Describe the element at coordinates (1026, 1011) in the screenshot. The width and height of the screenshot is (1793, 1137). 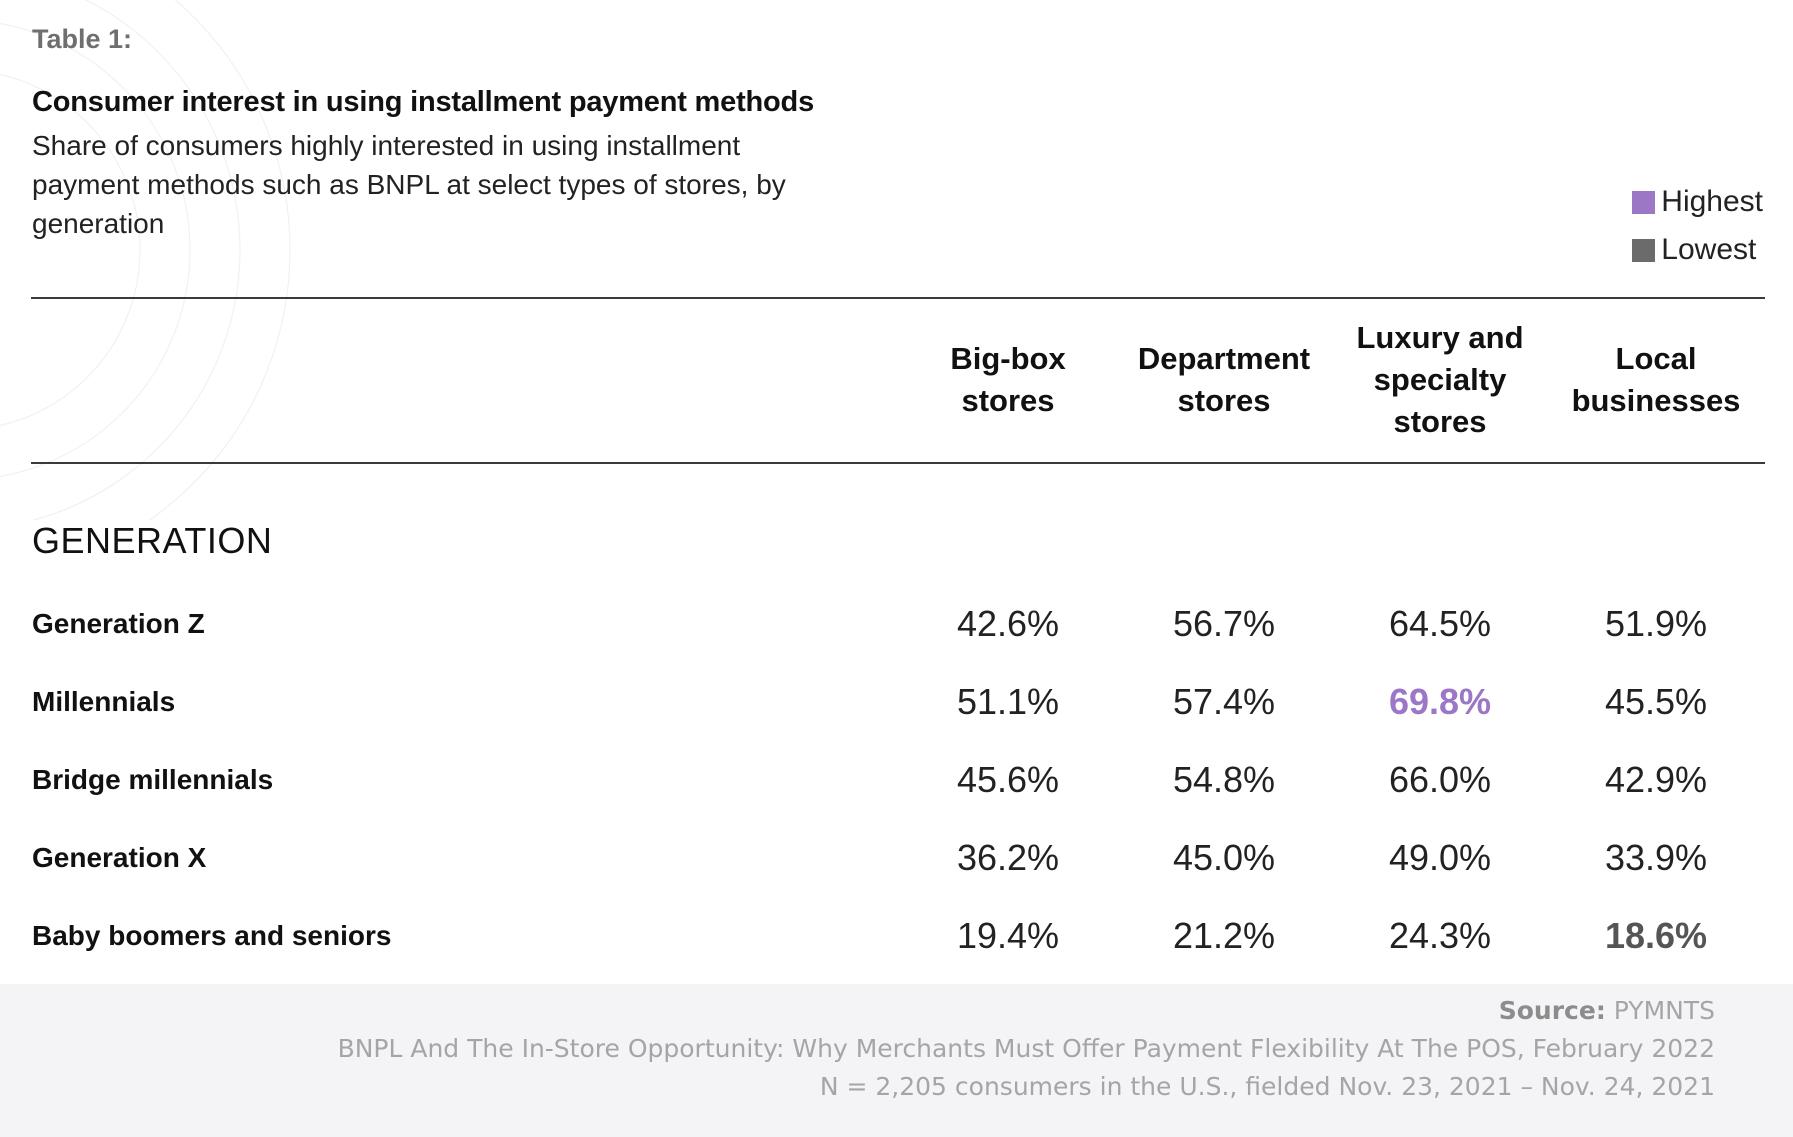
I see `source-line: Source: PYMNTS` at that location.